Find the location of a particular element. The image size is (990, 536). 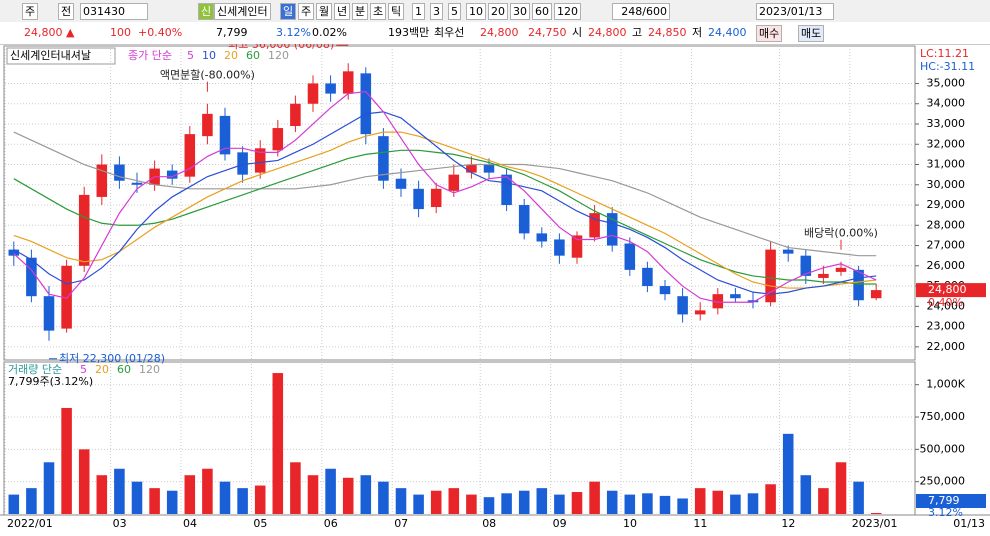

date: 2023/01/13 is located at coordinates (795, 11).